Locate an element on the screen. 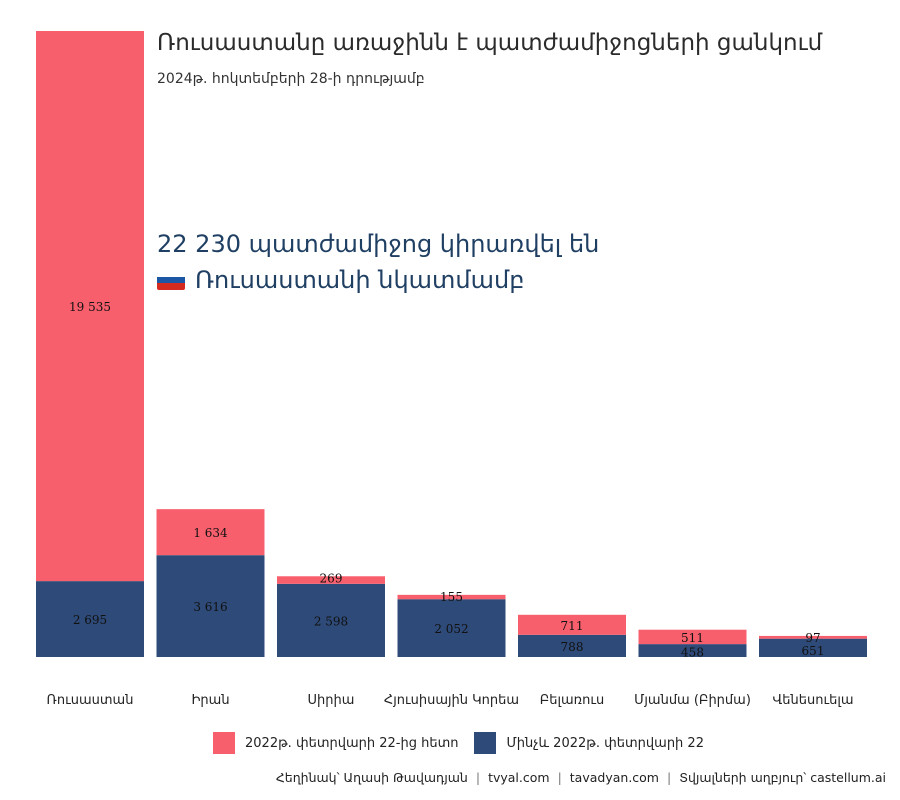  value-label-after-3: 155 is located at coordinates (451, 597).